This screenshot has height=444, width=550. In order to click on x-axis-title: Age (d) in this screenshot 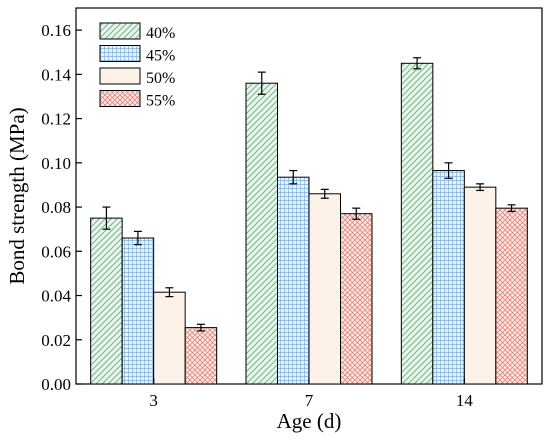, I will do `click(309, 421)`.